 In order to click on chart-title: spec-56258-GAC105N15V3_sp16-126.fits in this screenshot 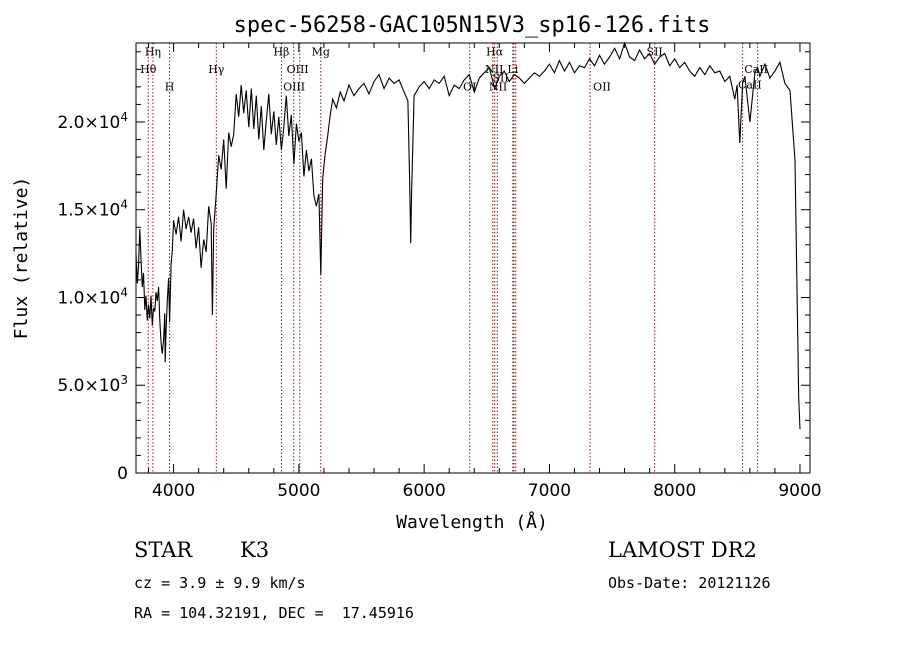, I will do `click(472, 25)`.